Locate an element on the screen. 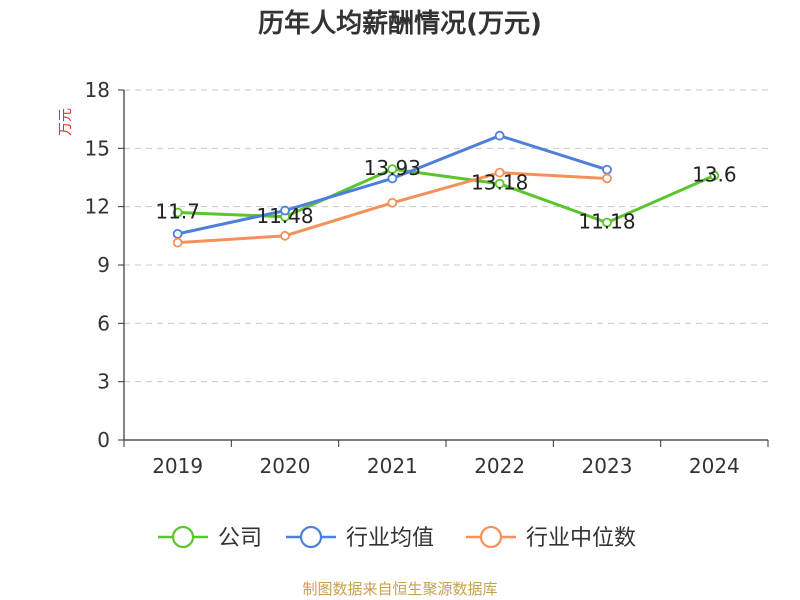  y-tick-label: 3 is located at coordinates (103, 382).